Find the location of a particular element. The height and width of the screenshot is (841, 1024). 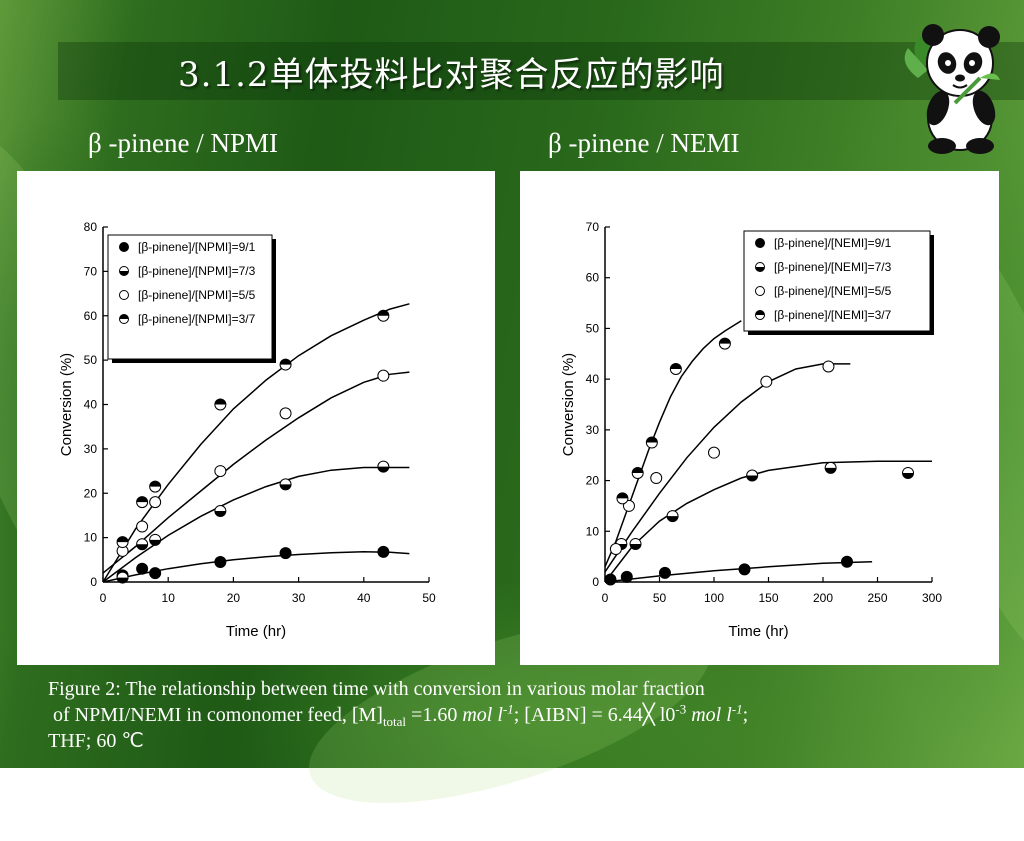

title-band is located at coordinates (541, 71).